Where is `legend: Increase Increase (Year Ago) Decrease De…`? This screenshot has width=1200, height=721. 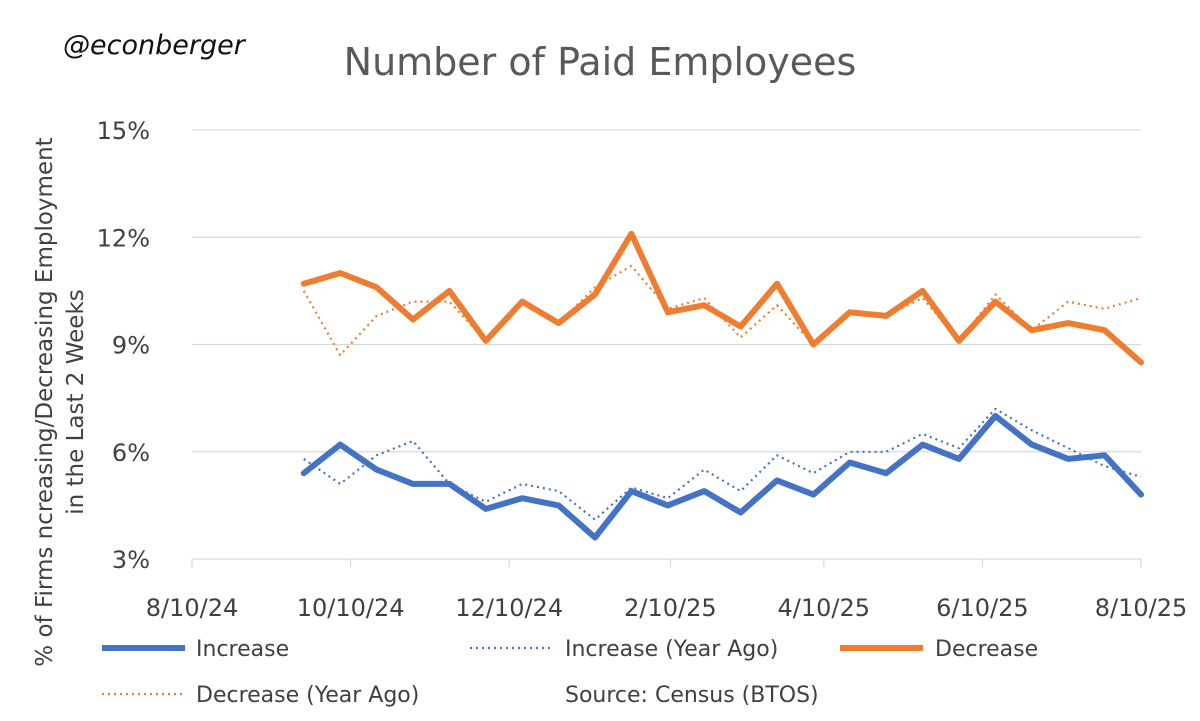
legend: Increase Increase (Year Ago) Decrease De… is located at coordinates (570, 672).